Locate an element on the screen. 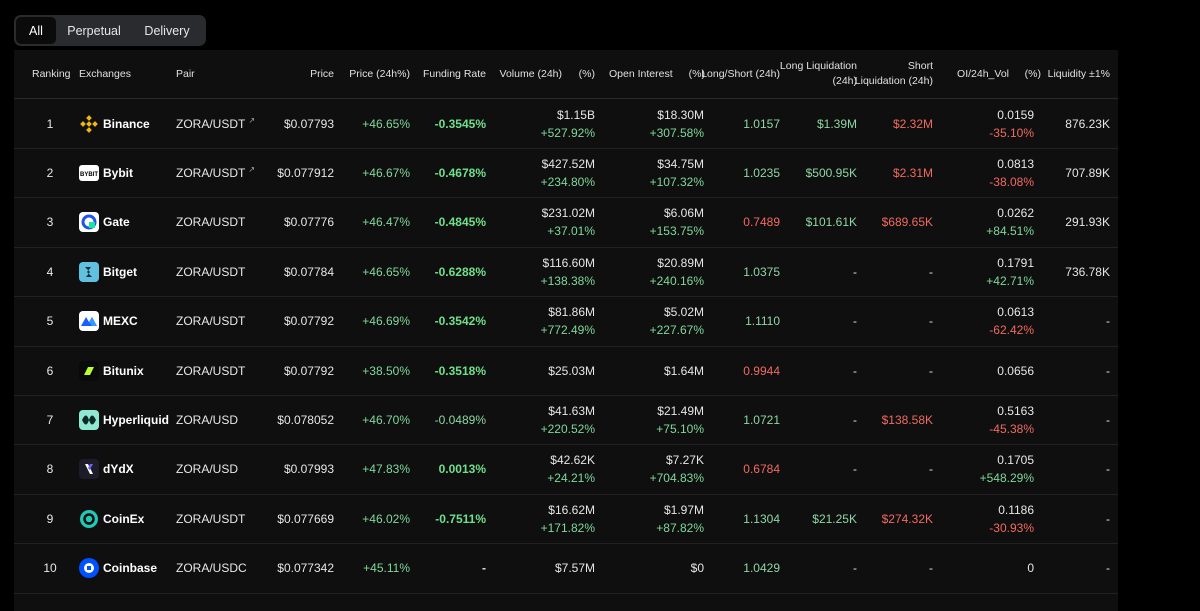  value-funding: -0.3518% is located at coordinates (460, 370).